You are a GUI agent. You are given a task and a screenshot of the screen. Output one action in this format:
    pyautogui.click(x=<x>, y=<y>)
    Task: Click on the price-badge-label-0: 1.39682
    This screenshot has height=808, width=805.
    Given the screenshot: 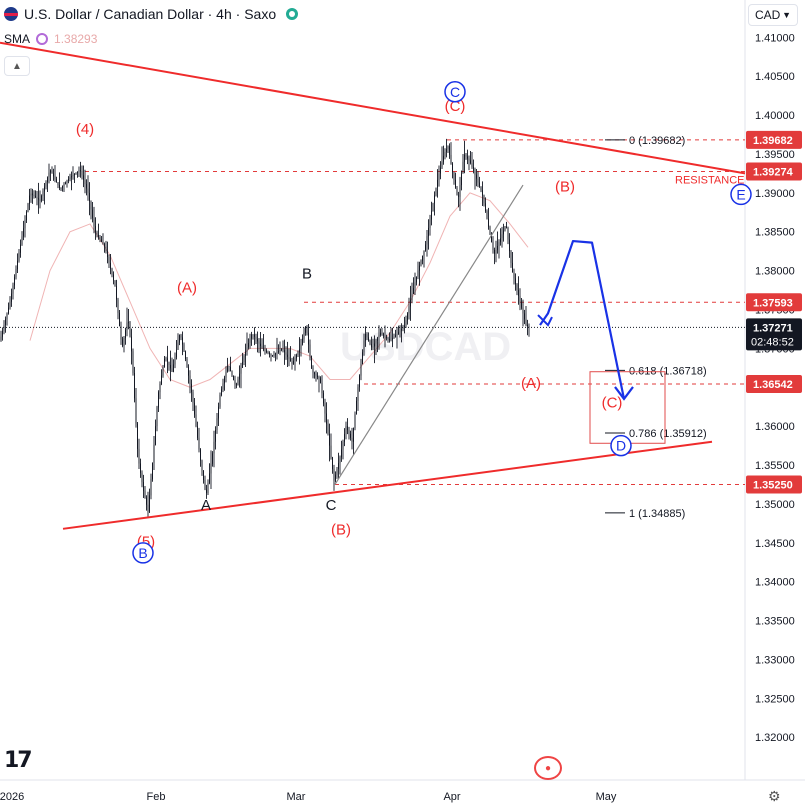 What is the action you would take?
    pyautogui.click(x=773, y=141)
    